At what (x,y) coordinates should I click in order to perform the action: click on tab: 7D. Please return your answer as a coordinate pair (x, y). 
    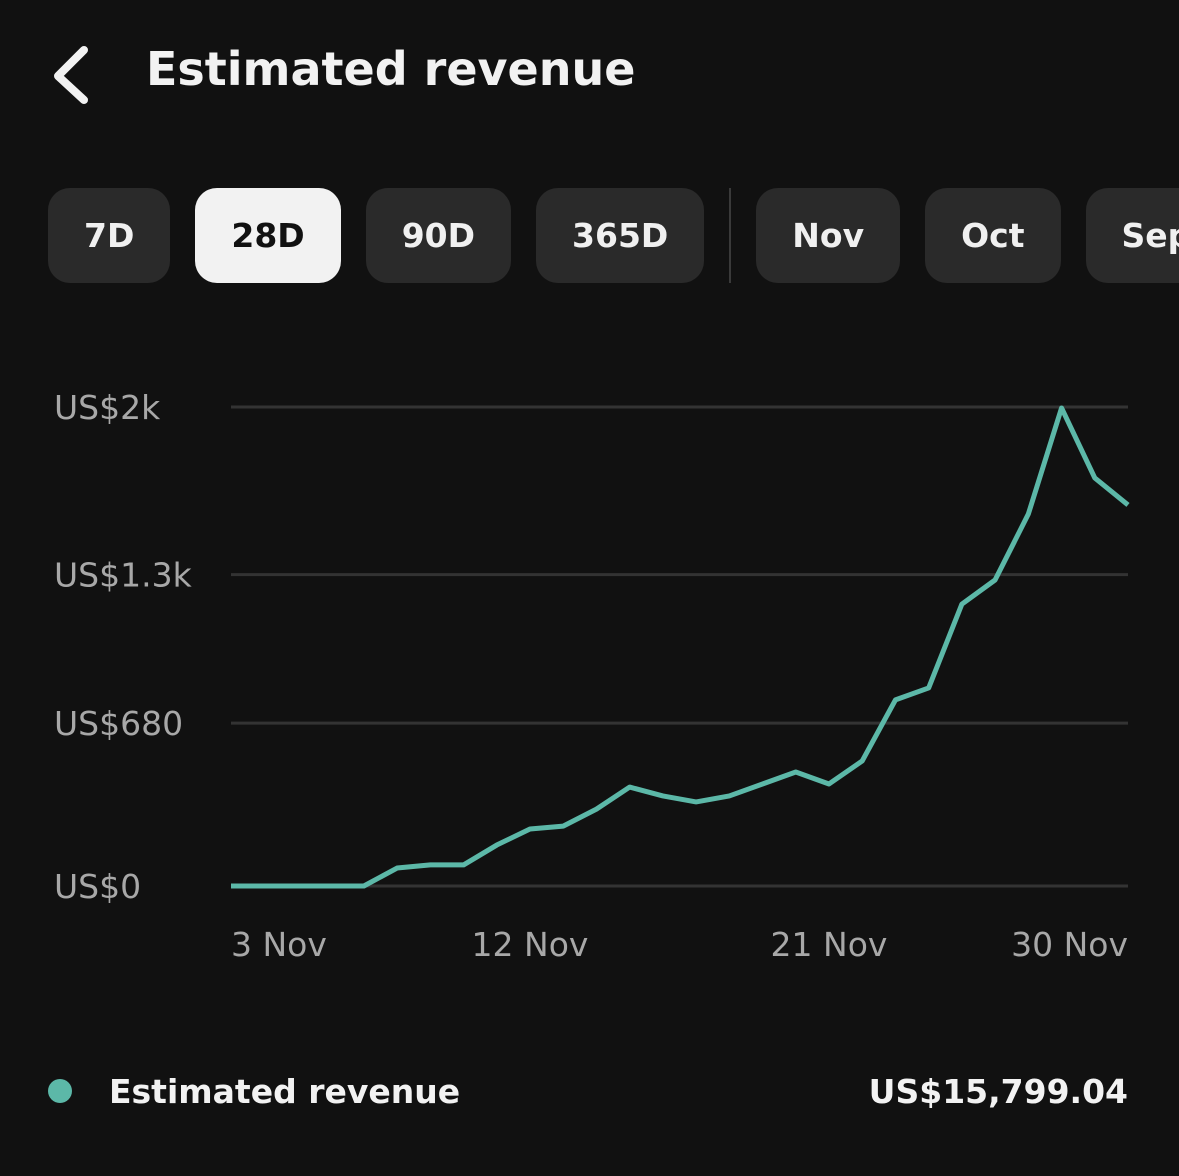
    Looking at the image, I should click on (109, 235).